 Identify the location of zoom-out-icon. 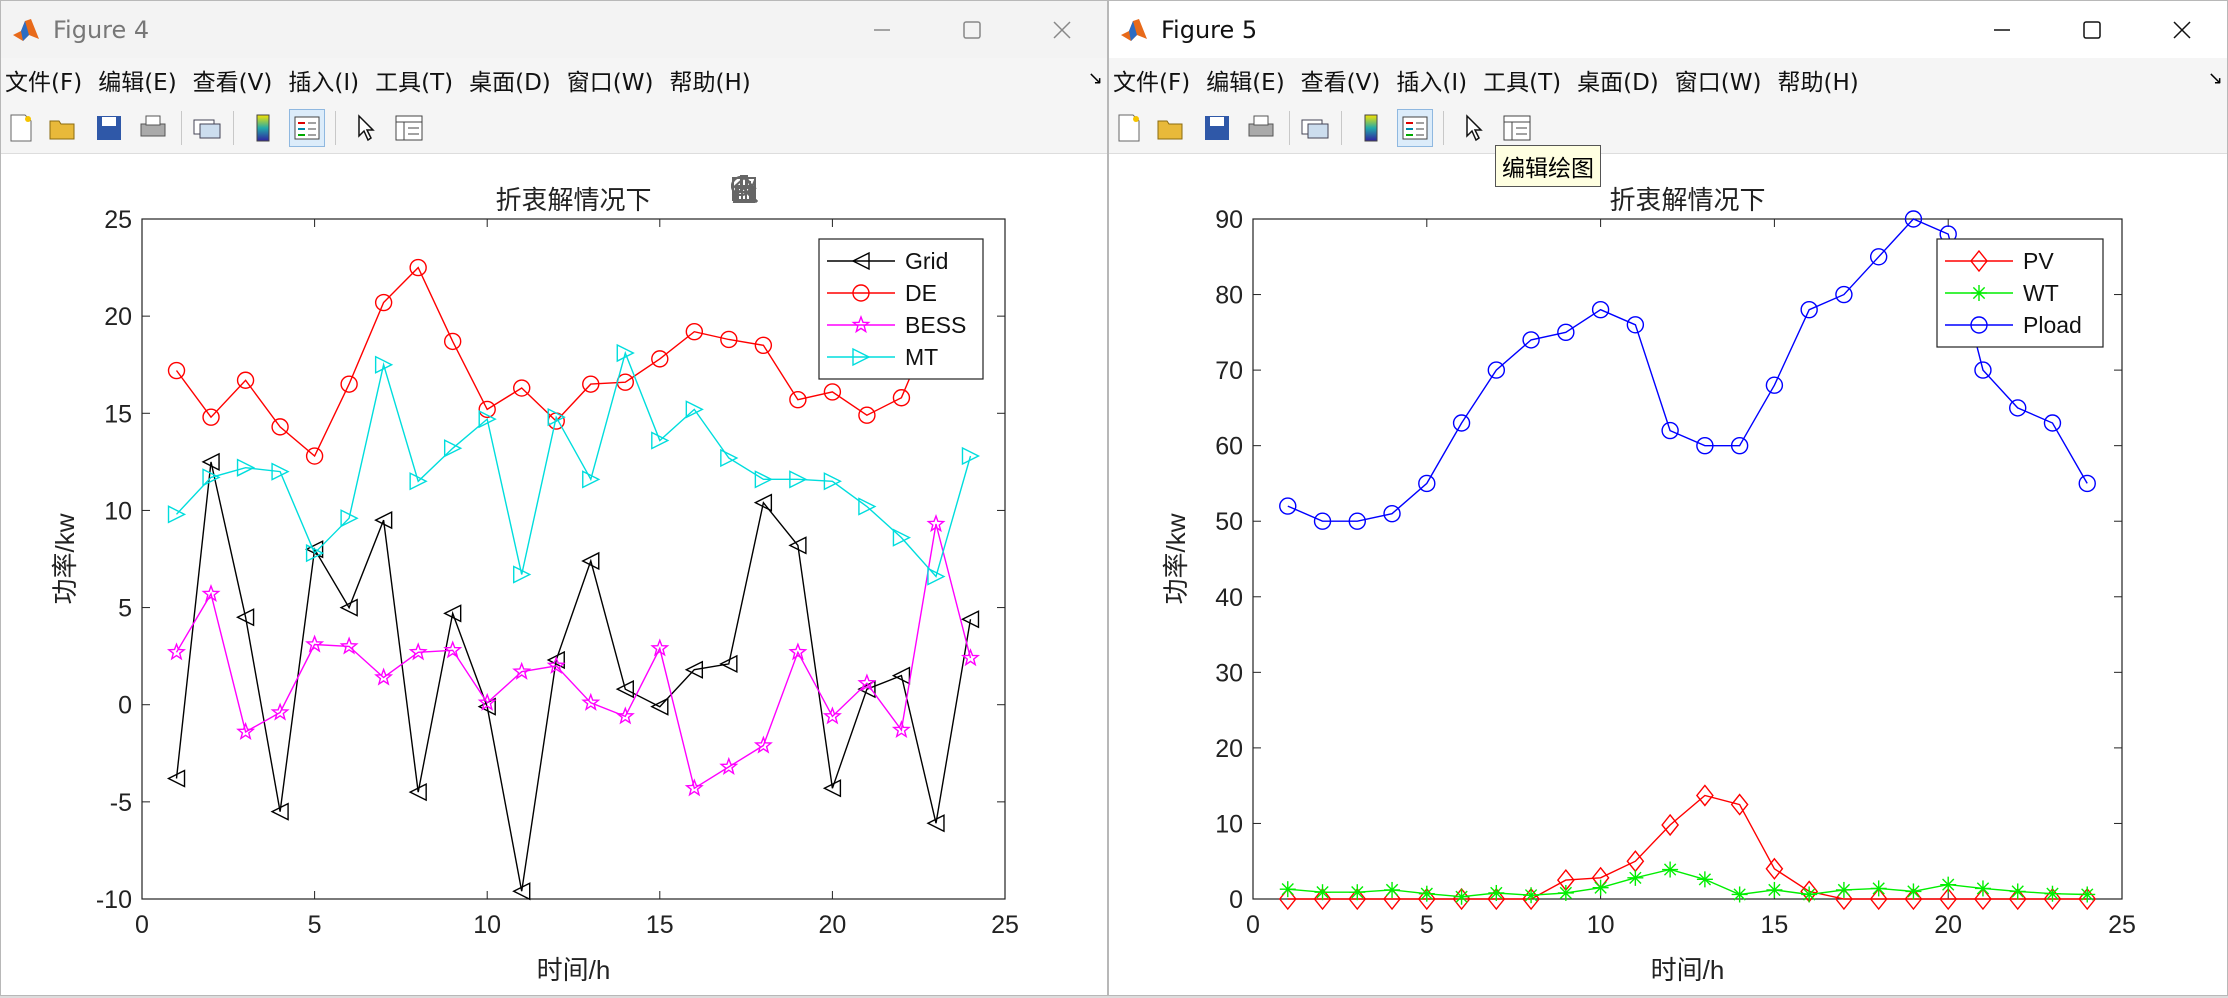
(848, 192).